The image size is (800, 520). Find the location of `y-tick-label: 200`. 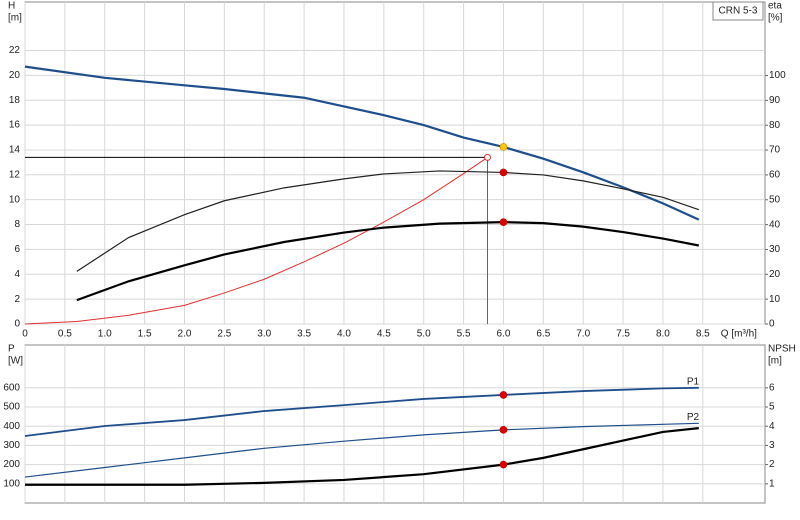

y-tick-label: 200 is located at coordinates (11, 464).